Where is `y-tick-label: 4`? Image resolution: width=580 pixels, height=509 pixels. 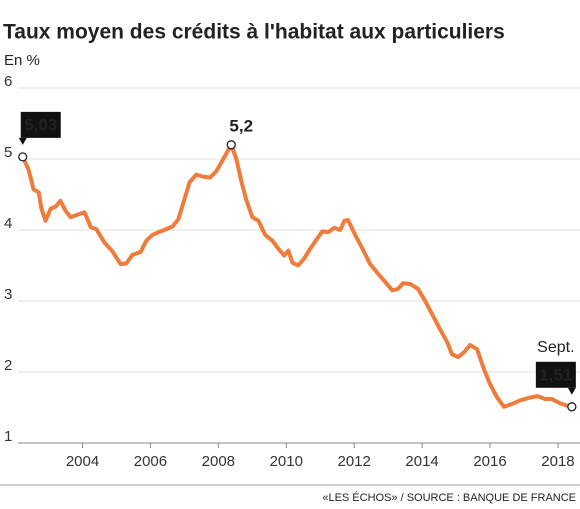
y-tick-label: 4 is located at coordinates (8, 223).